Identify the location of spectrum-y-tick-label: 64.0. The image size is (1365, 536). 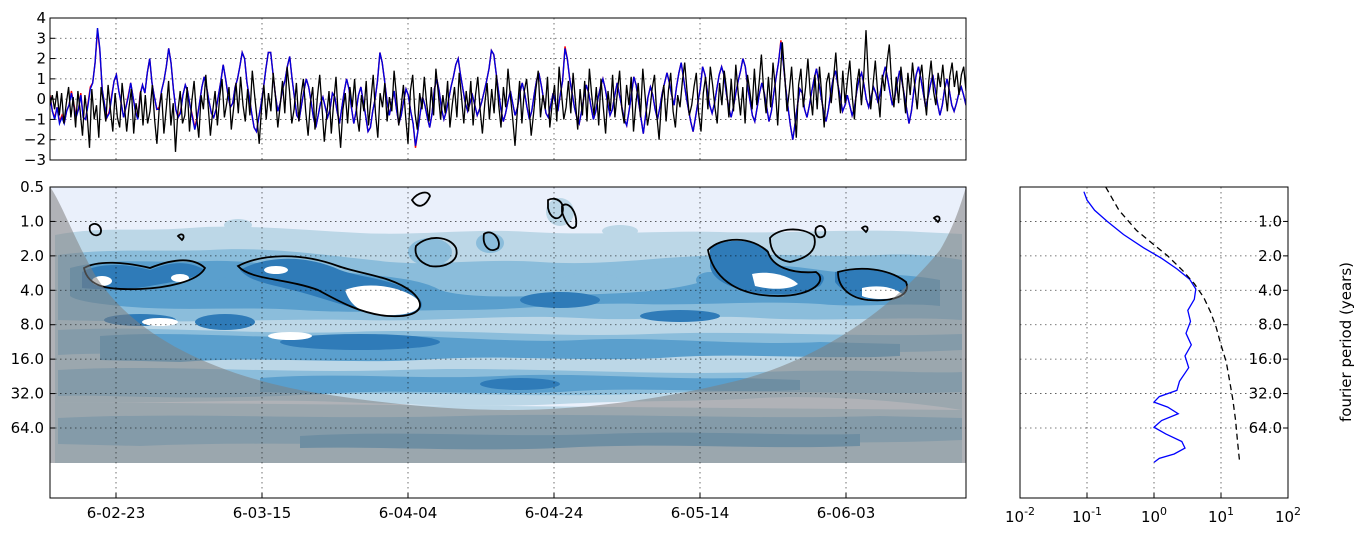
(1265, 428).